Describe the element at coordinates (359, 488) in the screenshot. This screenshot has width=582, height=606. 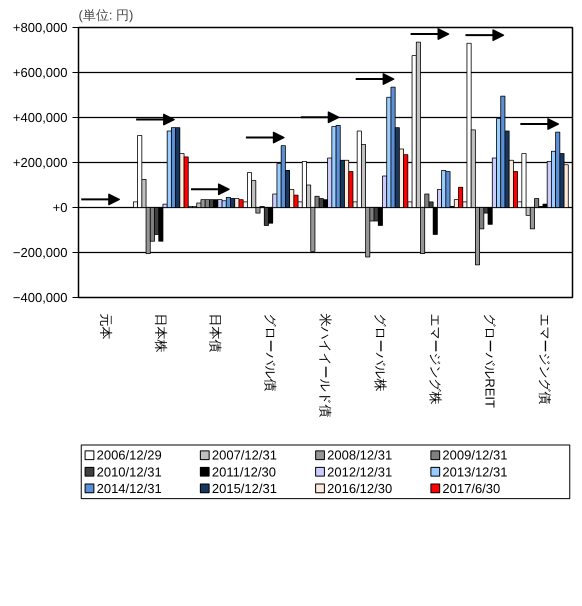
I see `legend-label: 2016/12/30` at that location.